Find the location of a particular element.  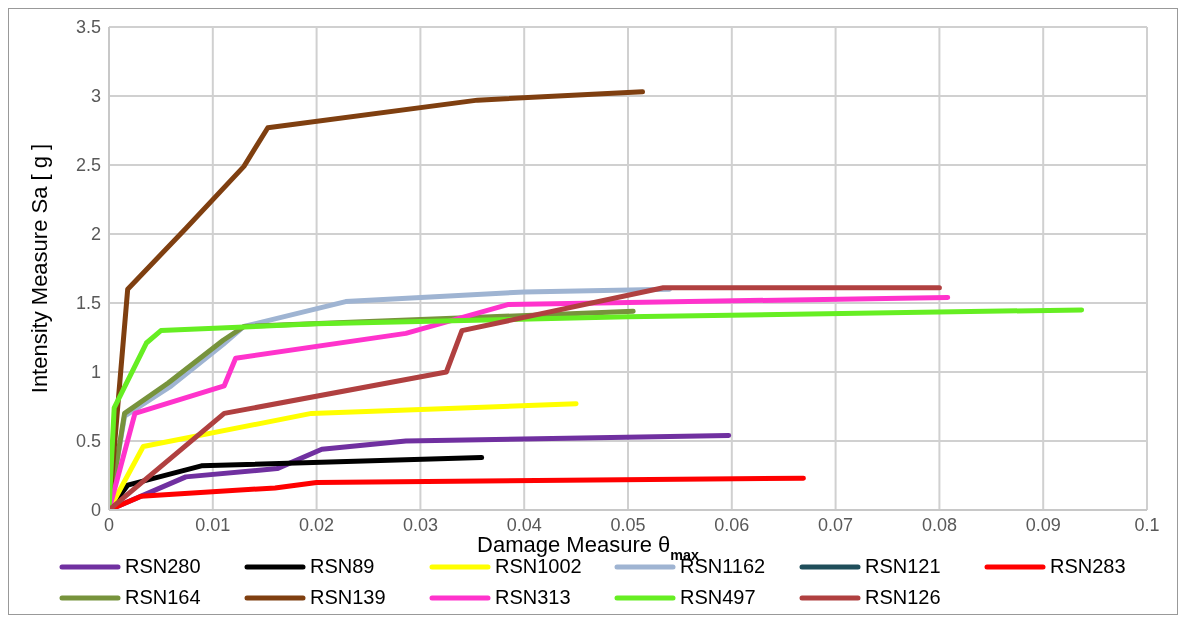

y-tick-label: 1 is located at coordinates (95, 372).